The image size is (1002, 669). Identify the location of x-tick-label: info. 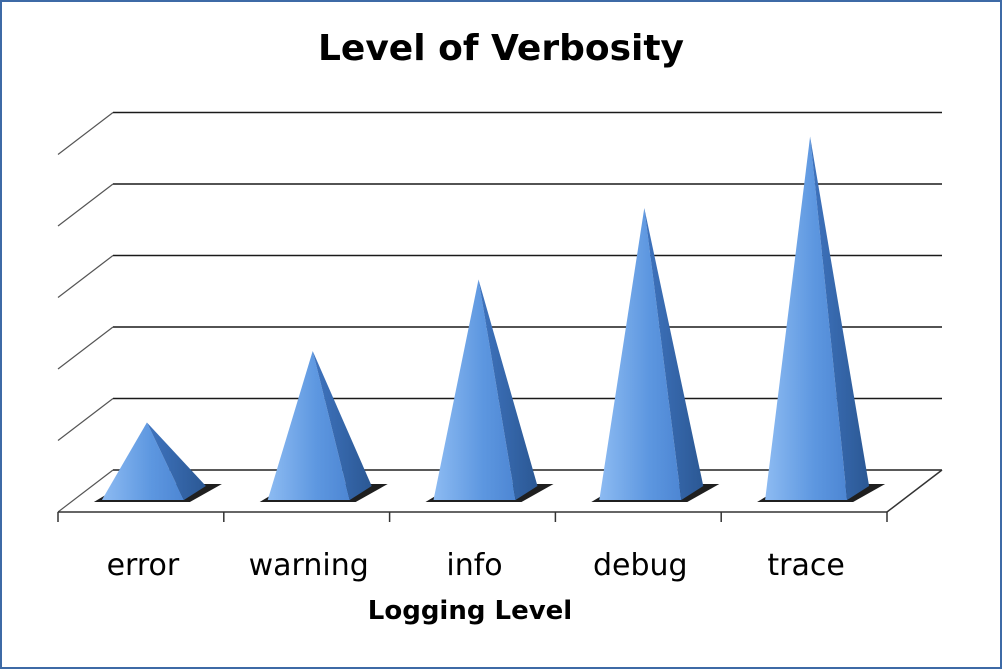
(474, 565).